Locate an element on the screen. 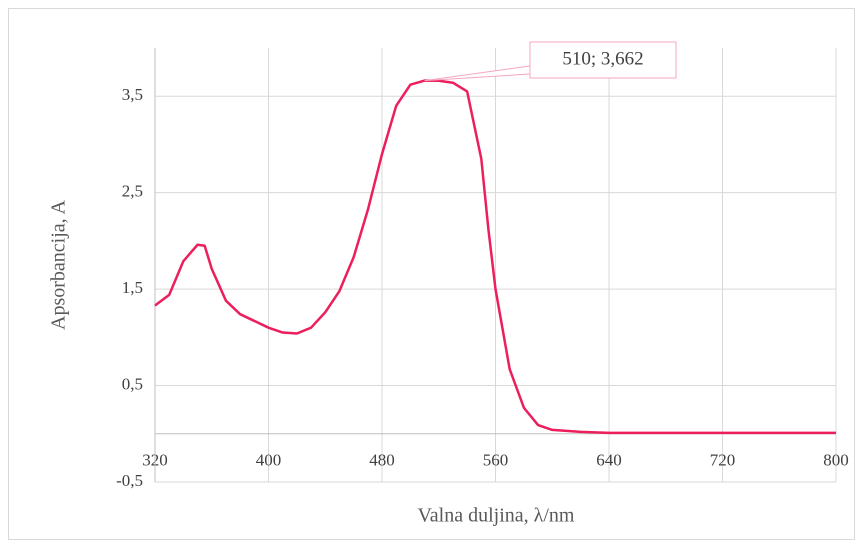 This screenshot has height=547, width=863. x-axis-label: Valna duljina, λ/nm is located at coordinates (496, 516).